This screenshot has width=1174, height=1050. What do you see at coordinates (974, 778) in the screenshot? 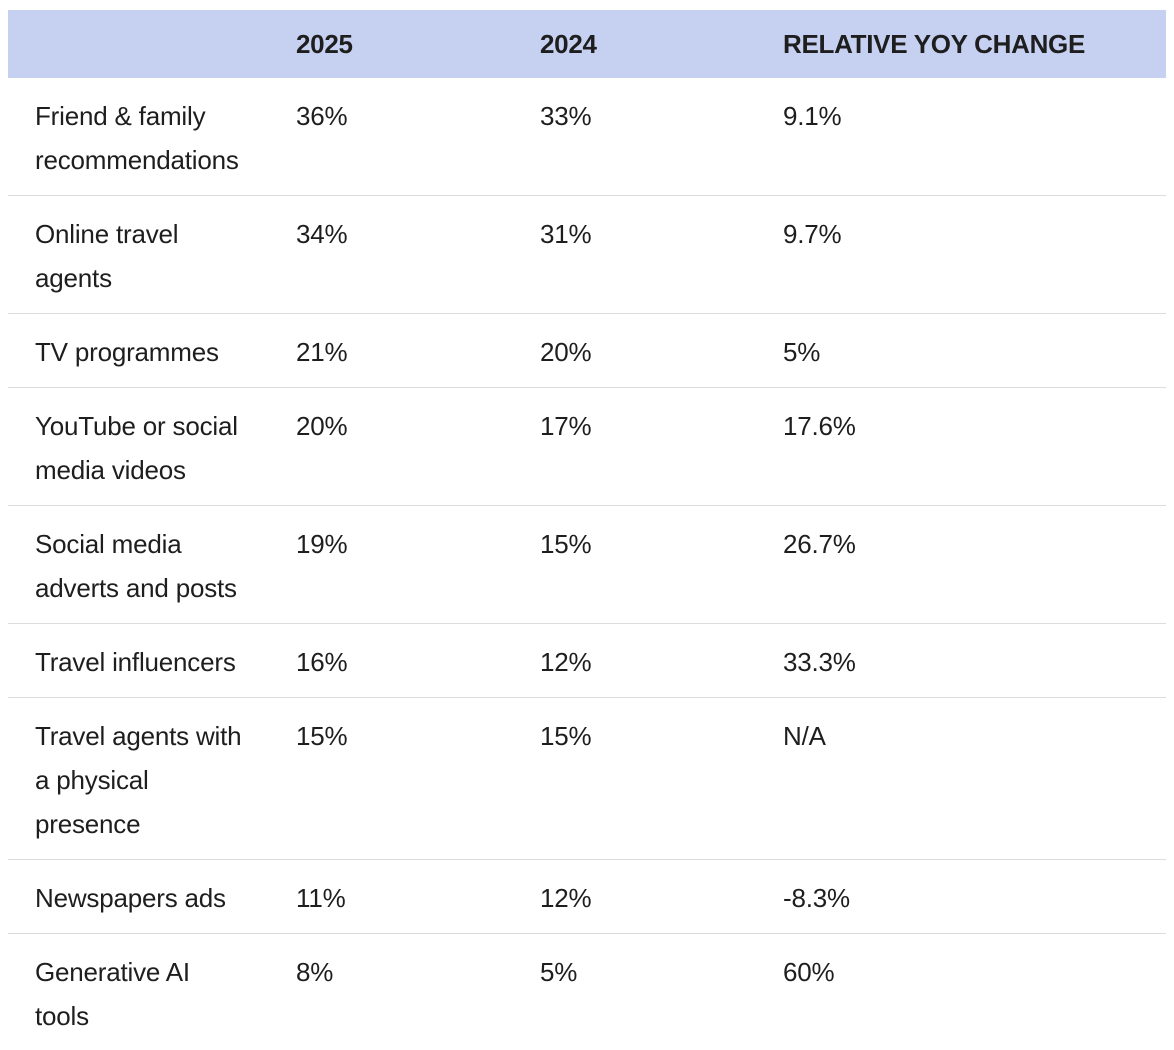
I see `value-yoy-change: N/A` at bounding box center [974, 778].